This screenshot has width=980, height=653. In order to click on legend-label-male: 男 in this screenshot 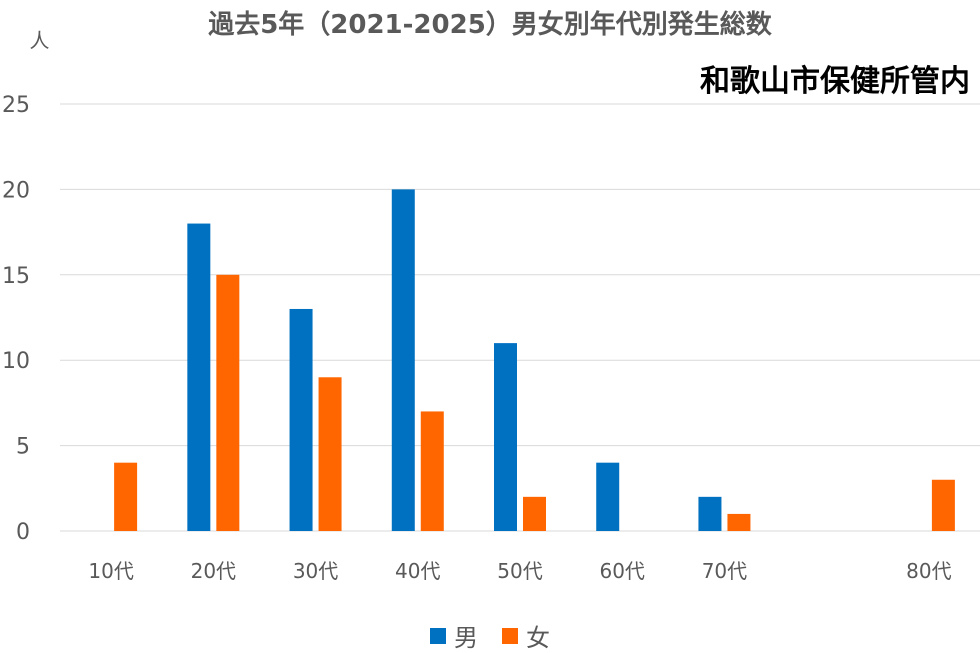, I will do `click(466, 638)`.